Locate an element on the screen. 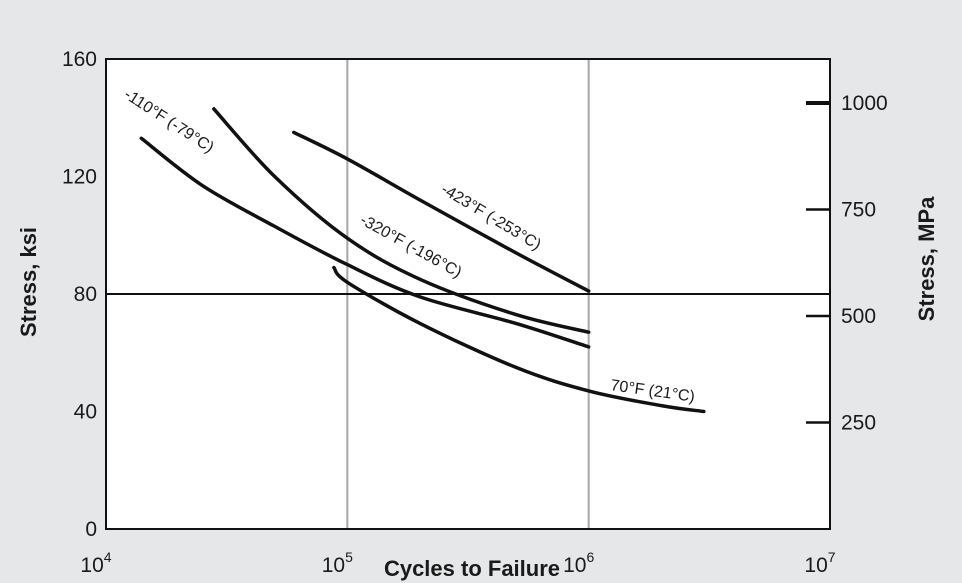 This screenshot has height=583, width=962. y2-tick-label-3: 1000 is located at coordinates (864, 103).